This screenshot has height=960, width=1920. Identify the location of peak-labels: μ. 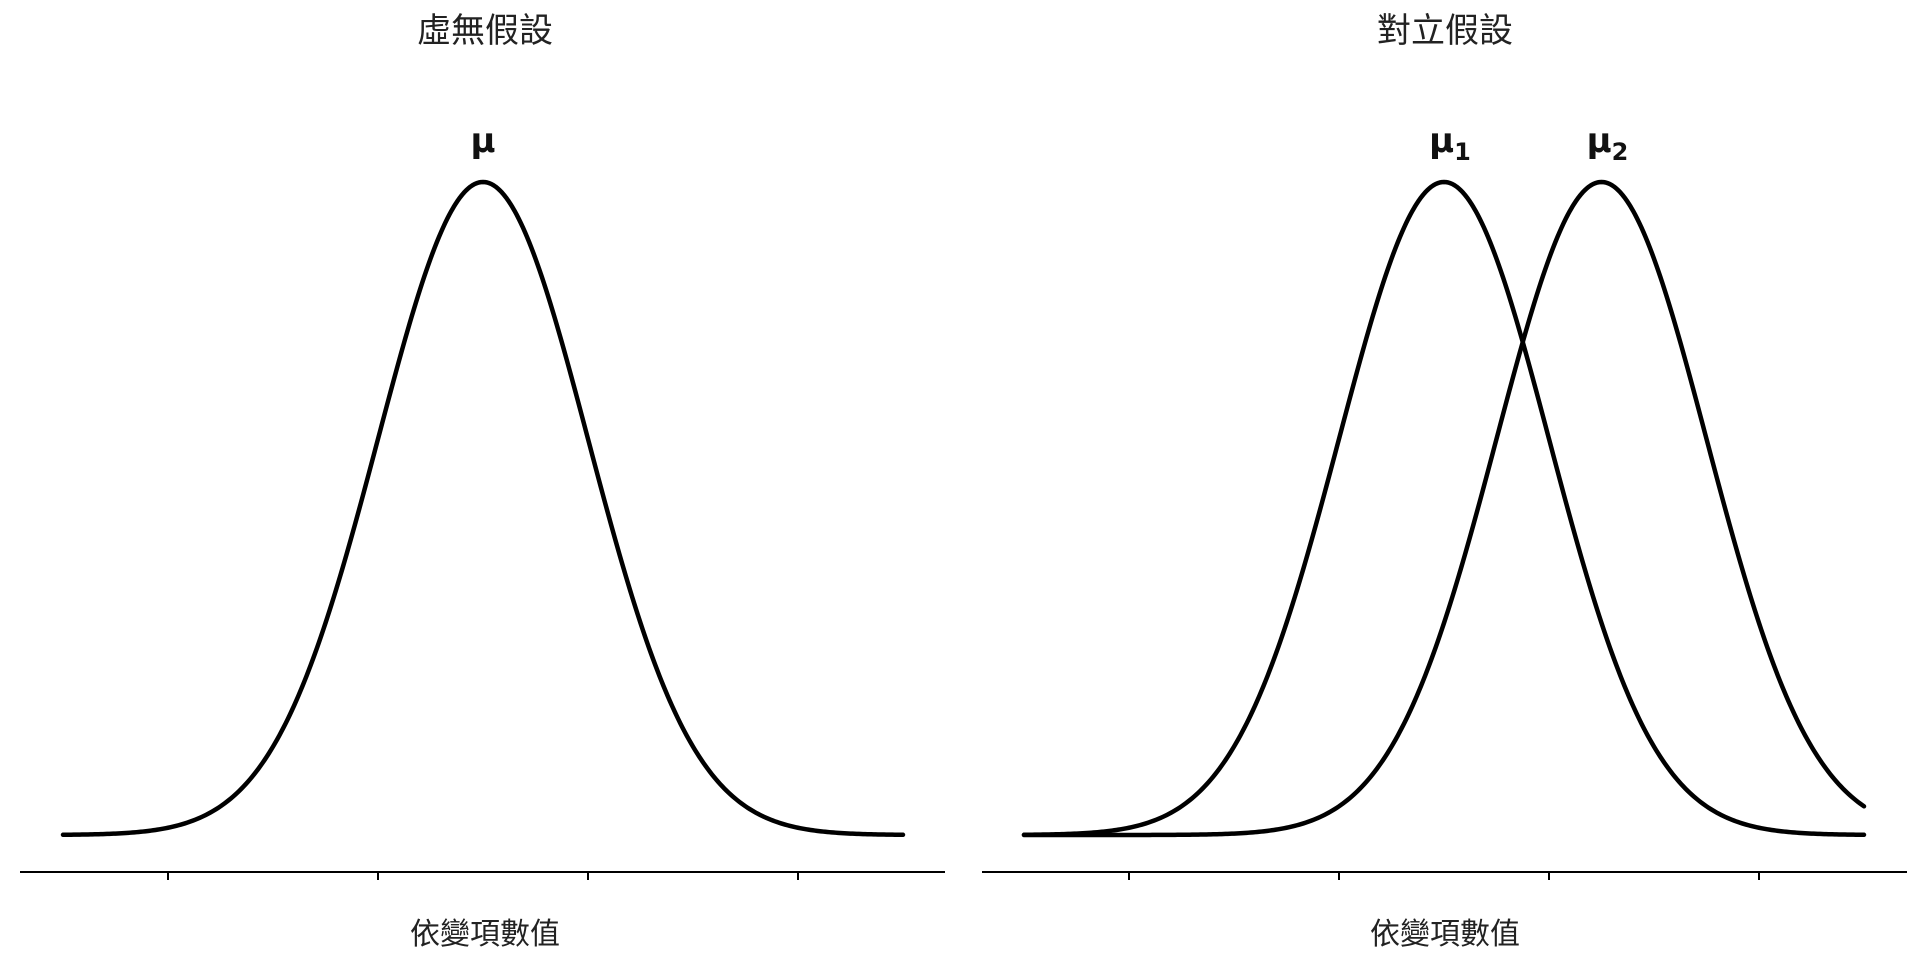
(482, 141).